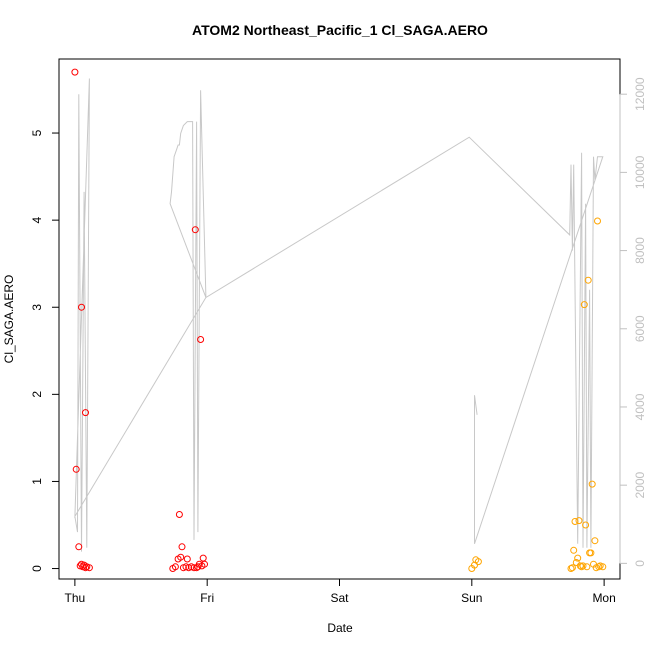 The image size is (650, 650). I want to click on y2-tick-label: 6000, so click(640, 328).